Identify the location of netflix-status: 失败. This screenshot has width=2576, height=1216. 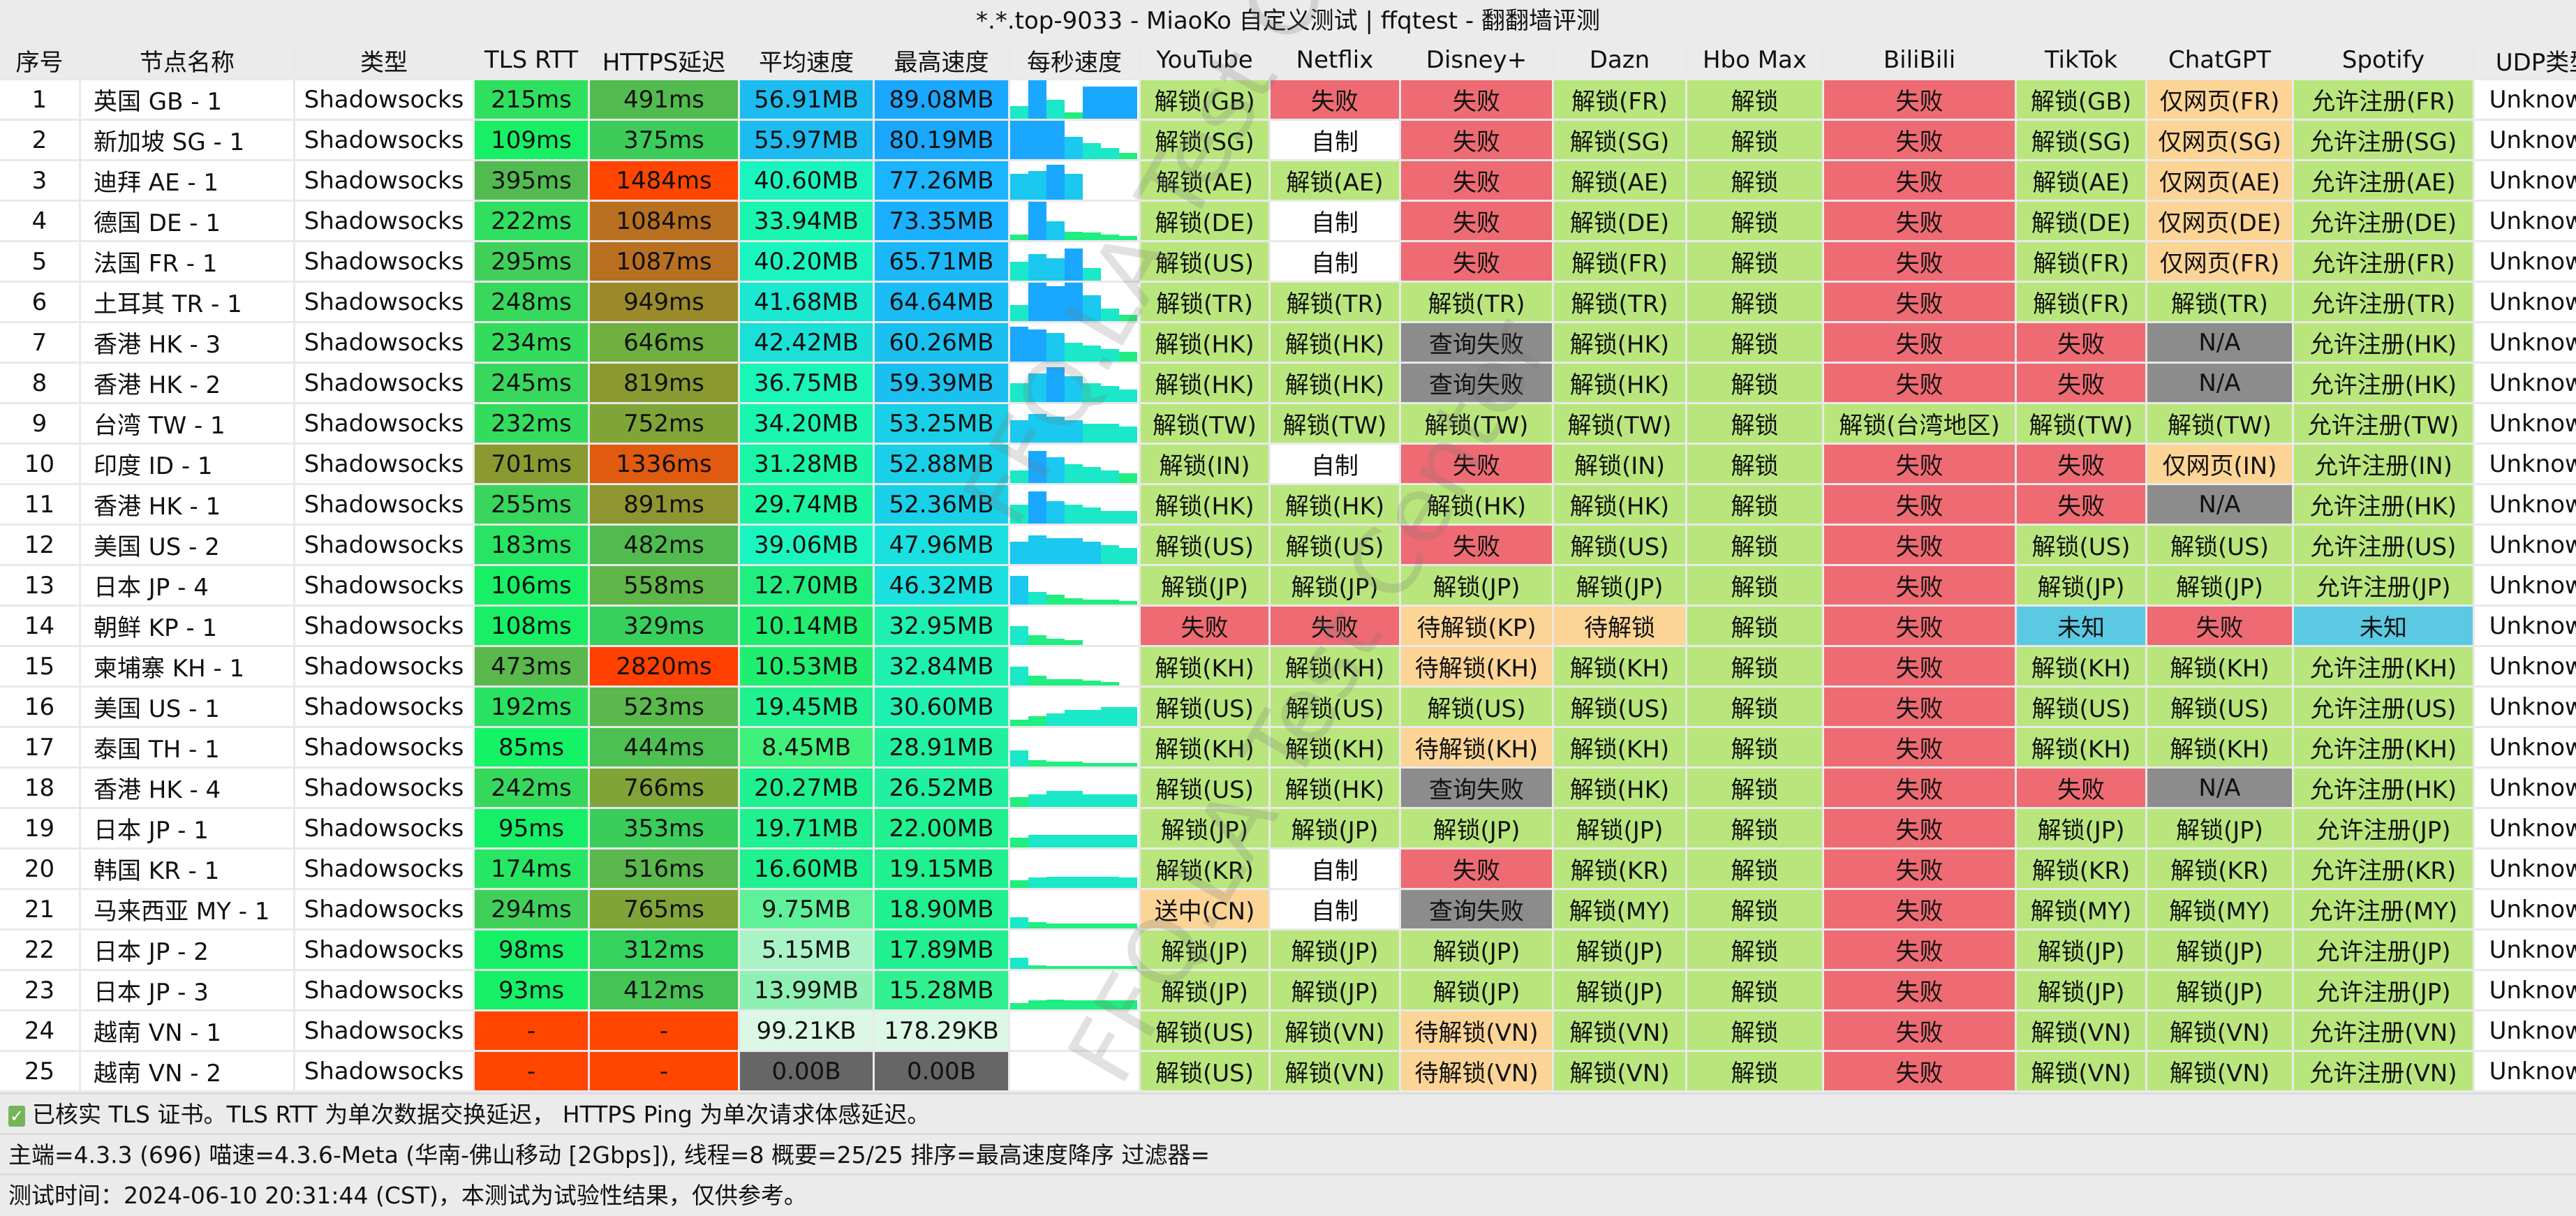
(1335, 99).